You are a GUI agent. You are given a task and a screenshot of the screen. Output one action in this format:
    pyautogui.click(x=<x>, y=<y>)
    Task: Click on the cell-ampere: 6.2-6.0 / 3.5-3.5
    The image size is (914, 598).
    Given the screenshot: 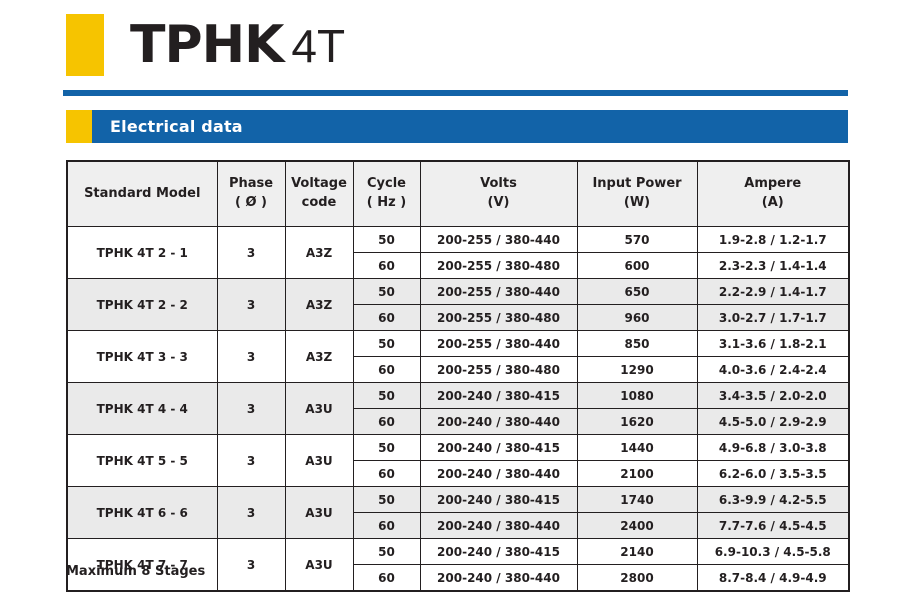 What is the action you would take?
    pyautogui.click(x=773, y=473)
    